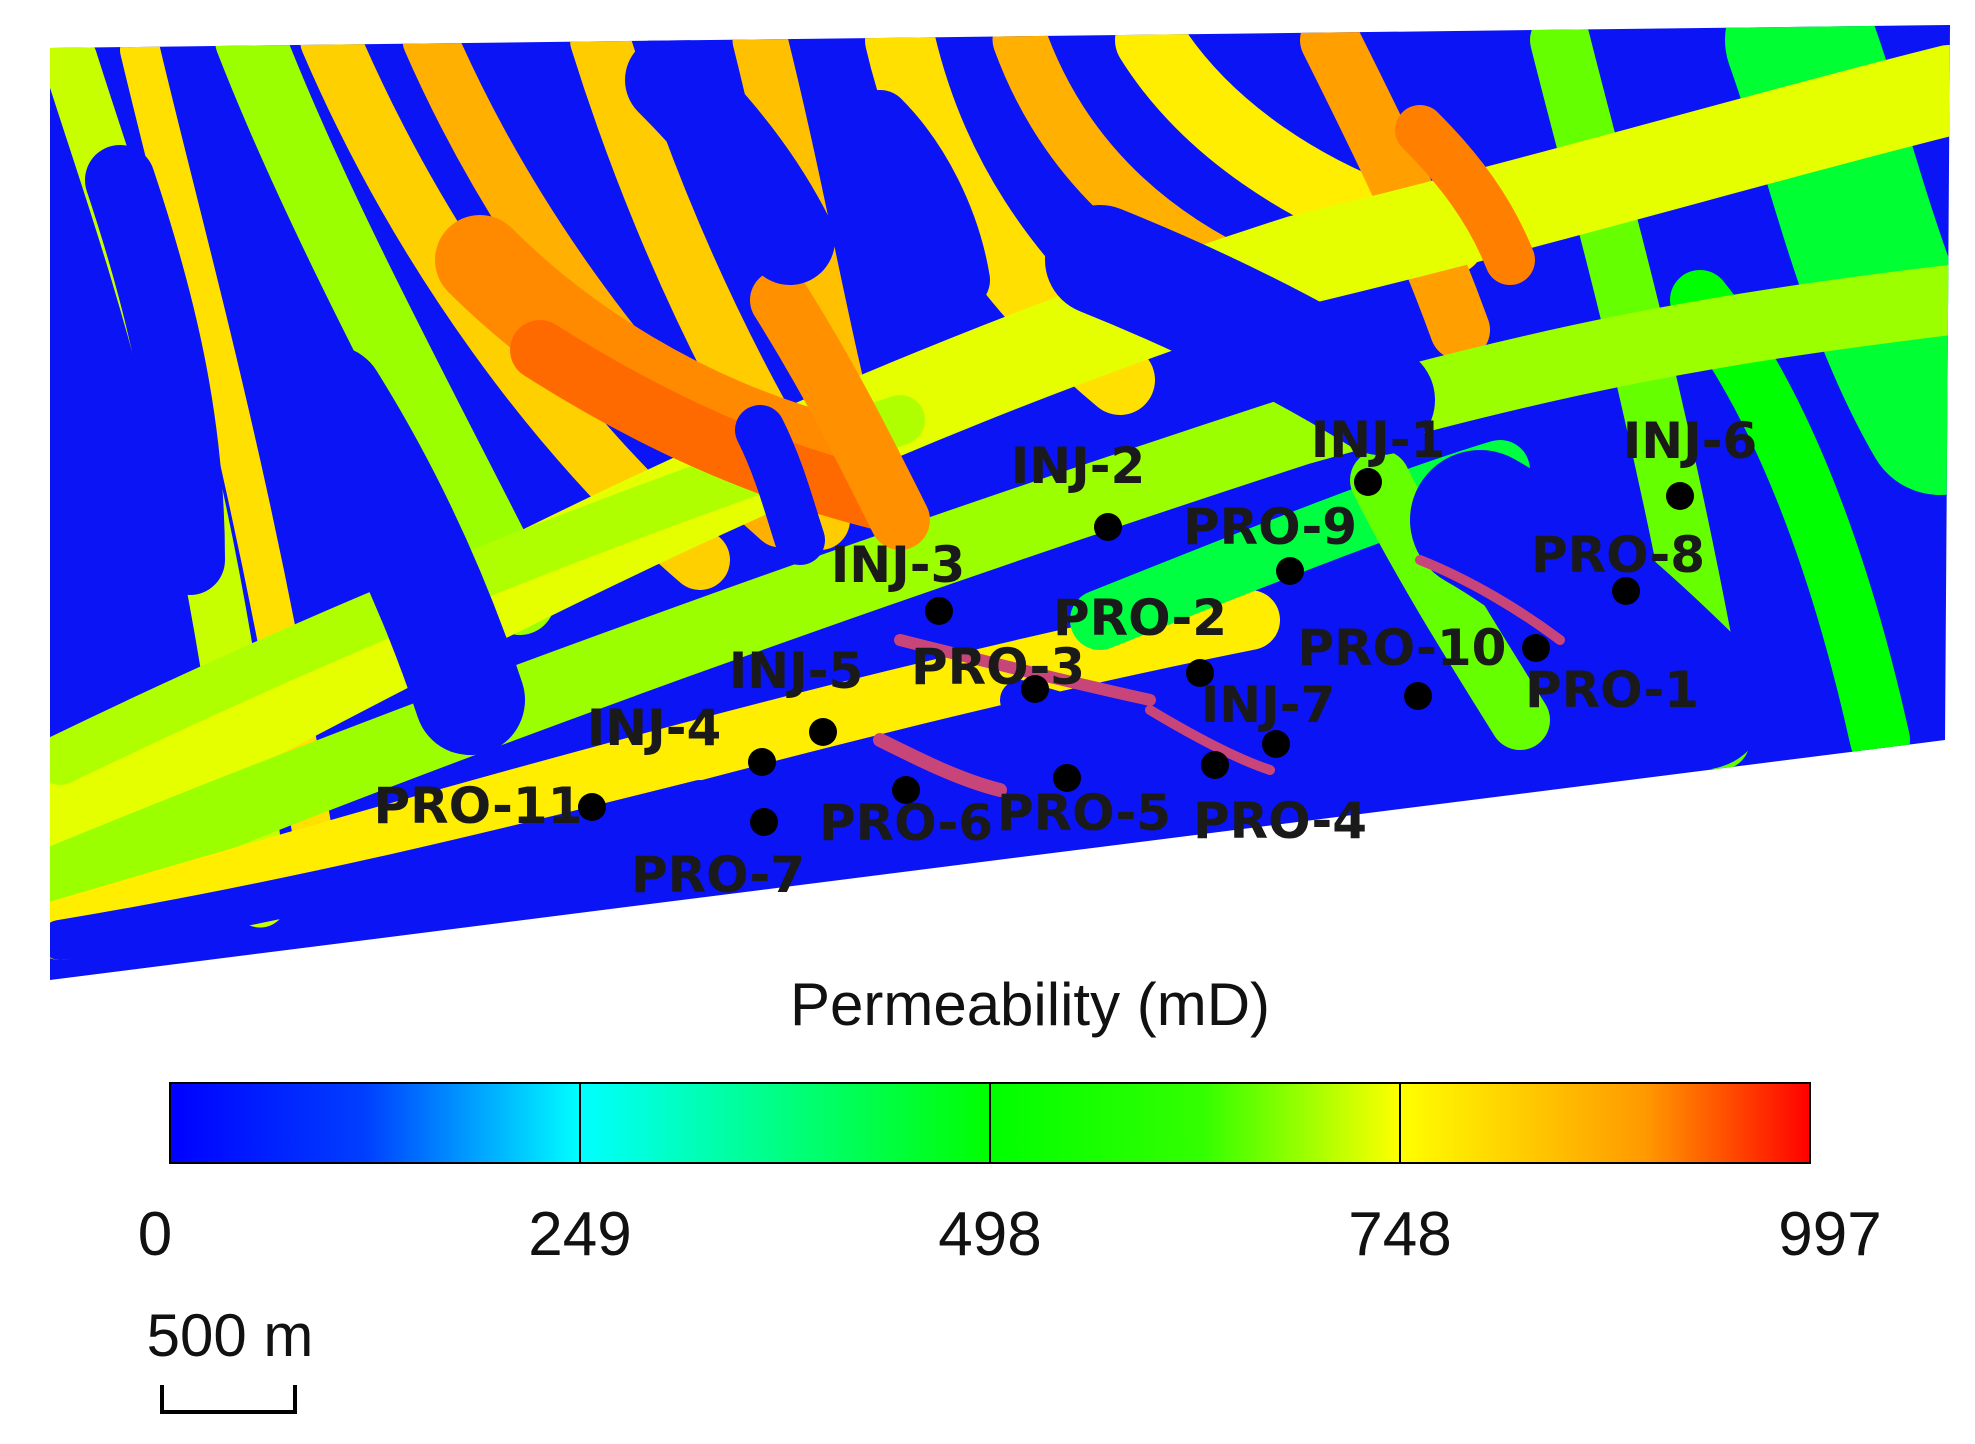 The image size is (1975, 1444). I want to click on well-label-pro-6: PRO-6, so click(906, 823).